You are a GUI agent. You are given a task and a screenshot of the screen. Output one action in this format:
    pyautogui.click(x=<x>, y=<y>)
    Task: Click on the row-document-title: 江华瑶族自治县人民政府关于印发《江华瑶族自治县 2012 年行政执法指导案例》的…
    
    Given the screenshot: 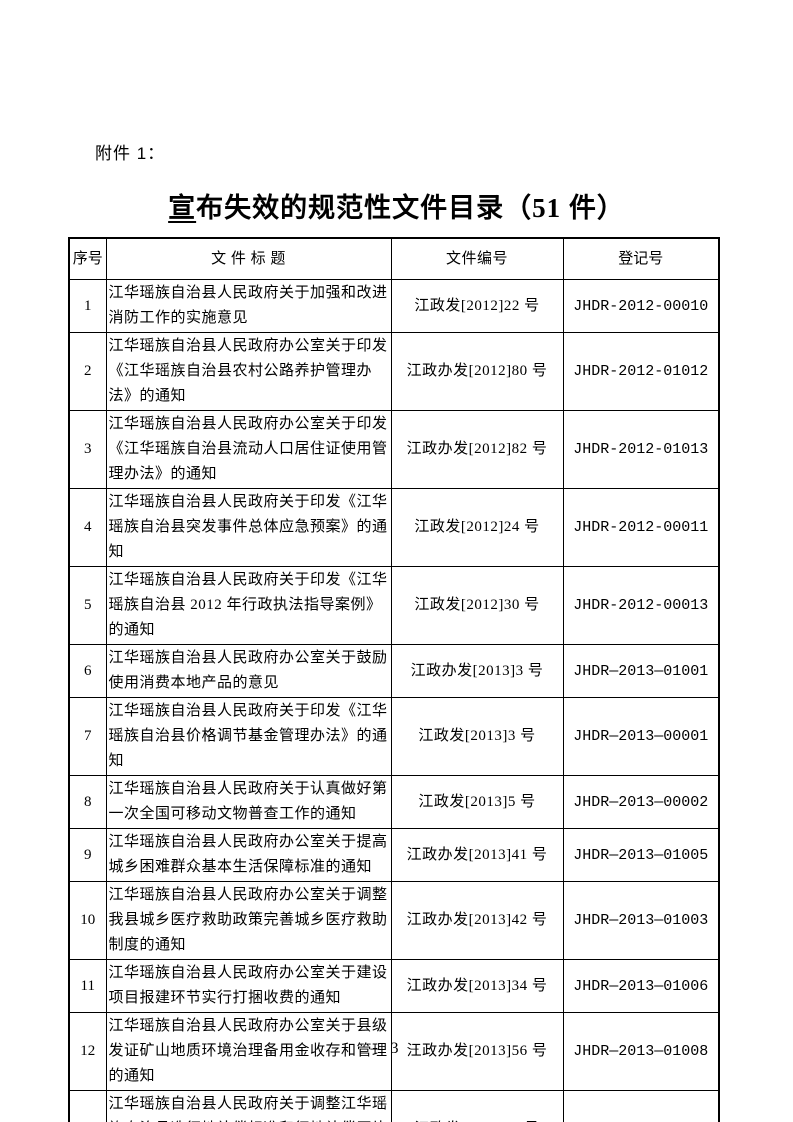 What is the action you would take?
    pyautogui.click(x=248, y=605)
    